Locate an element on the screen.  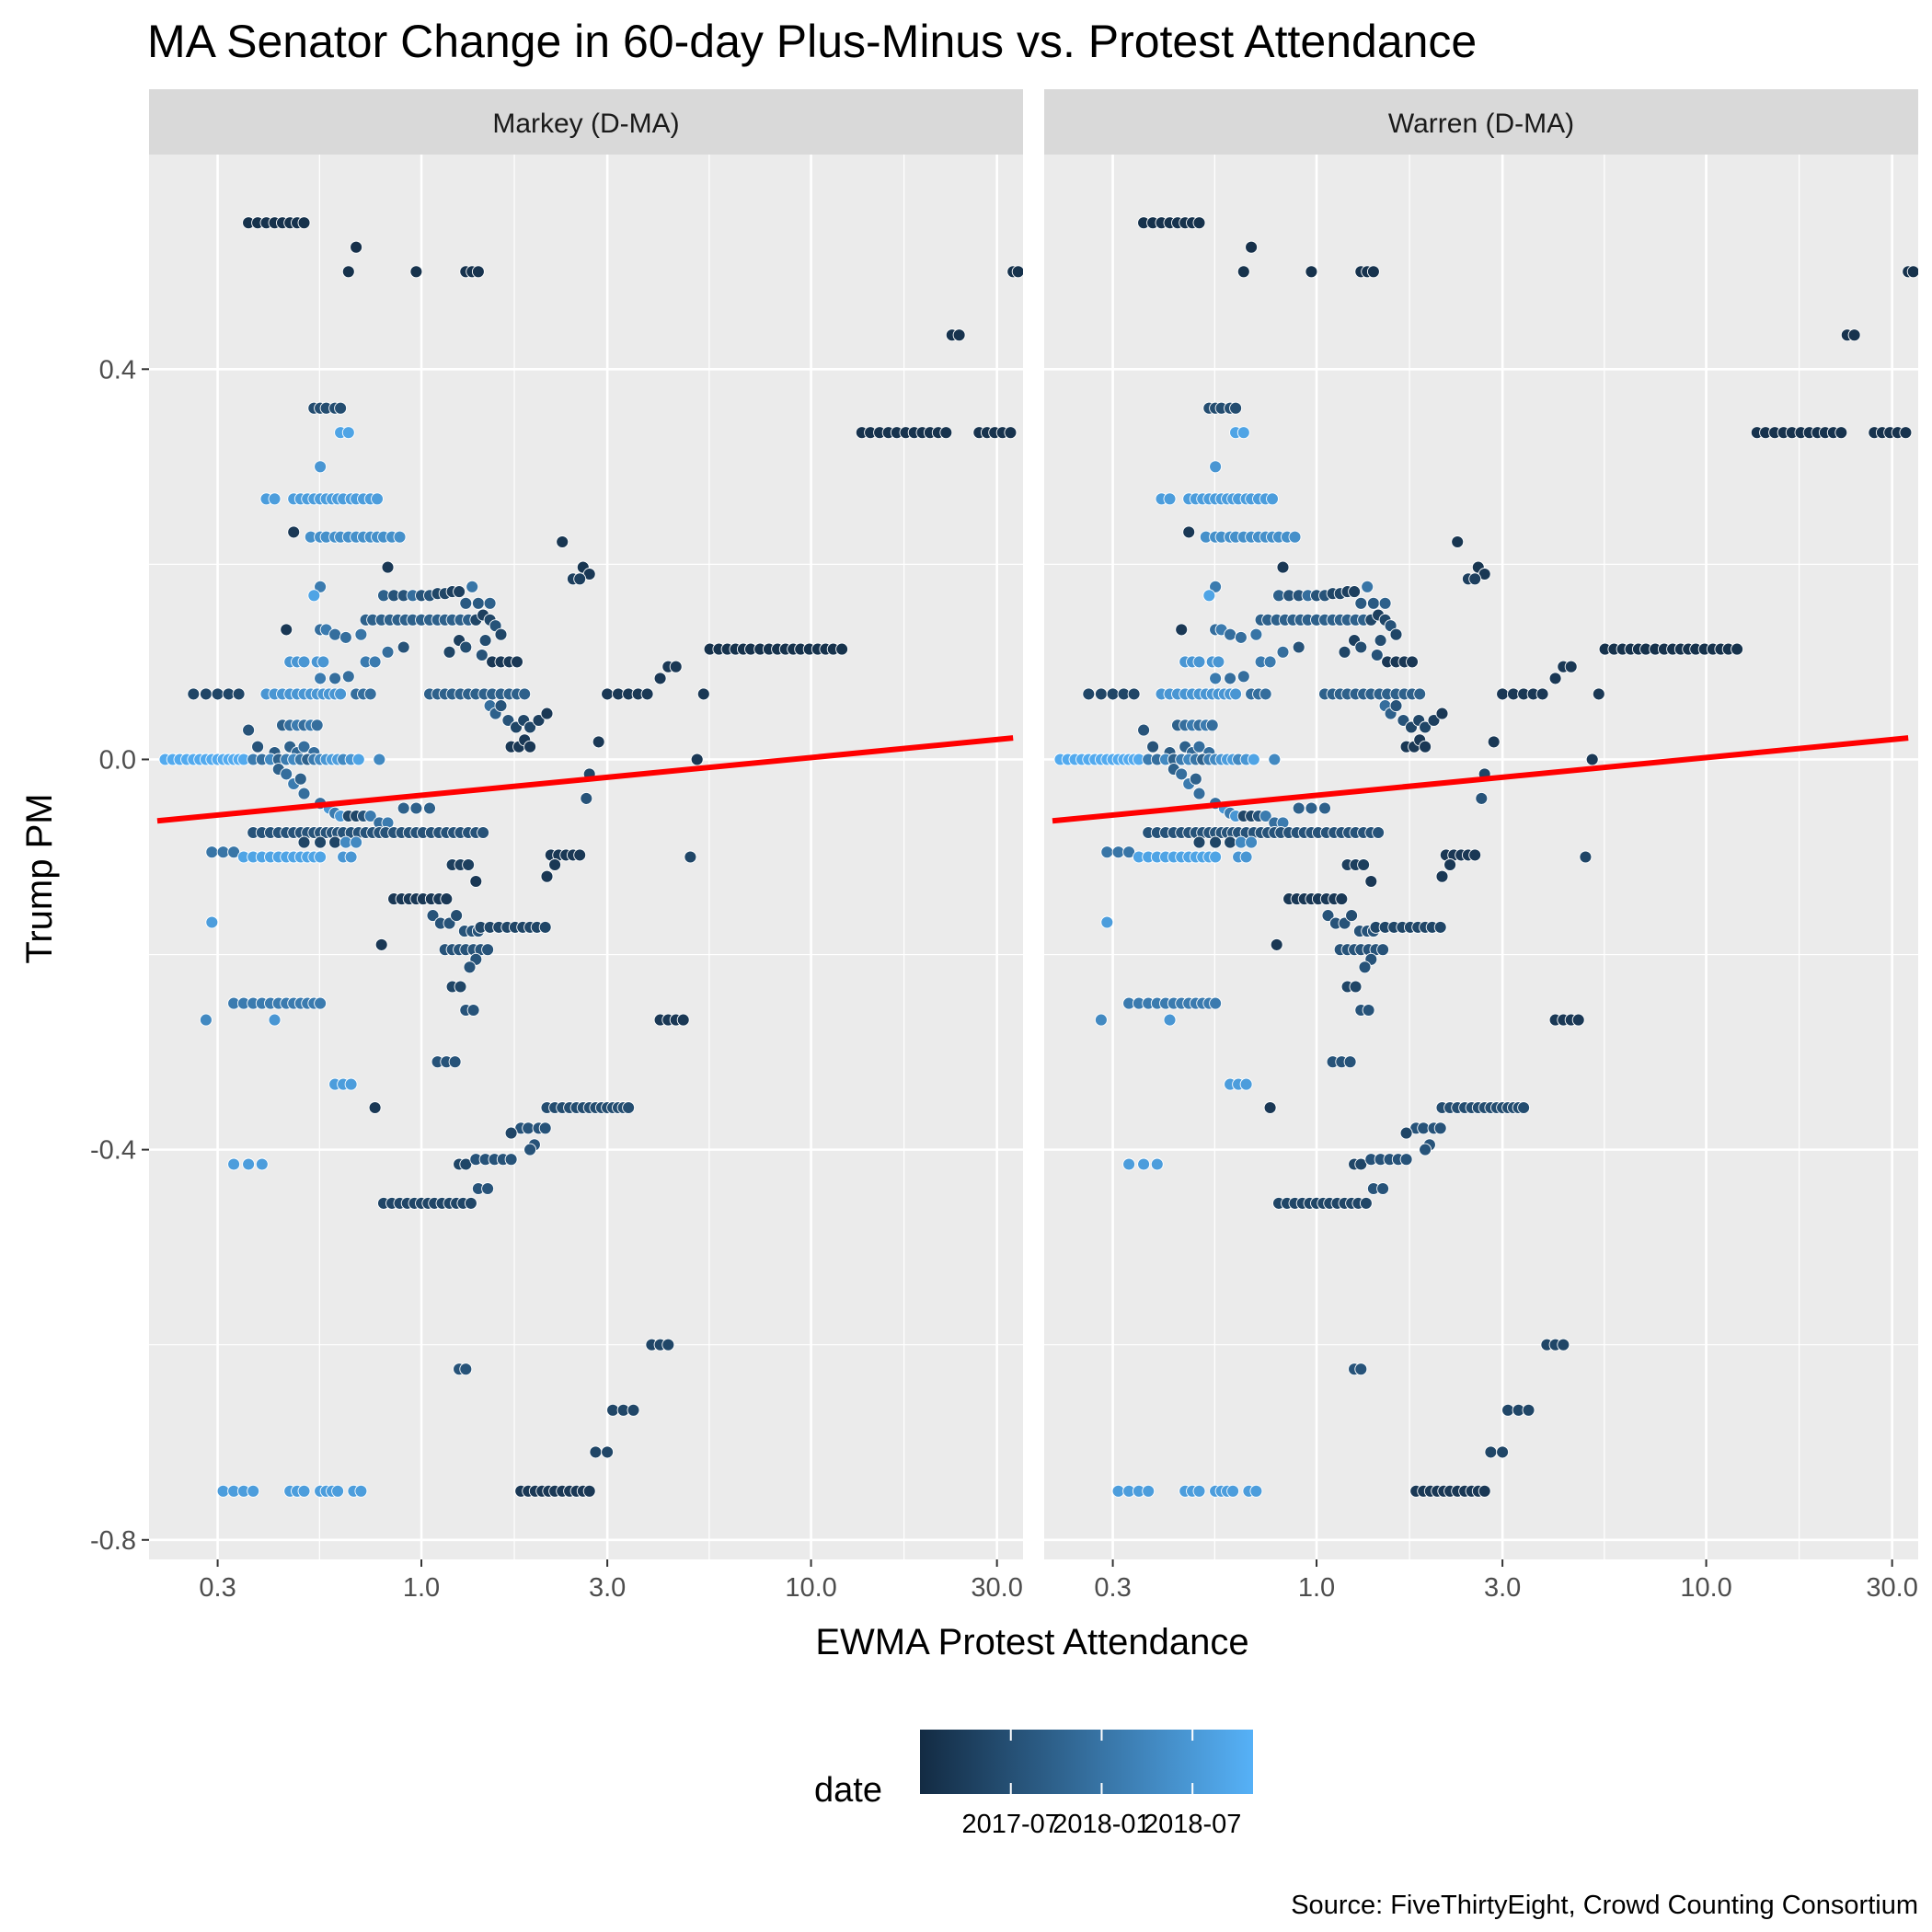
legend-colorbar is located at coordinates (1086, 1762).